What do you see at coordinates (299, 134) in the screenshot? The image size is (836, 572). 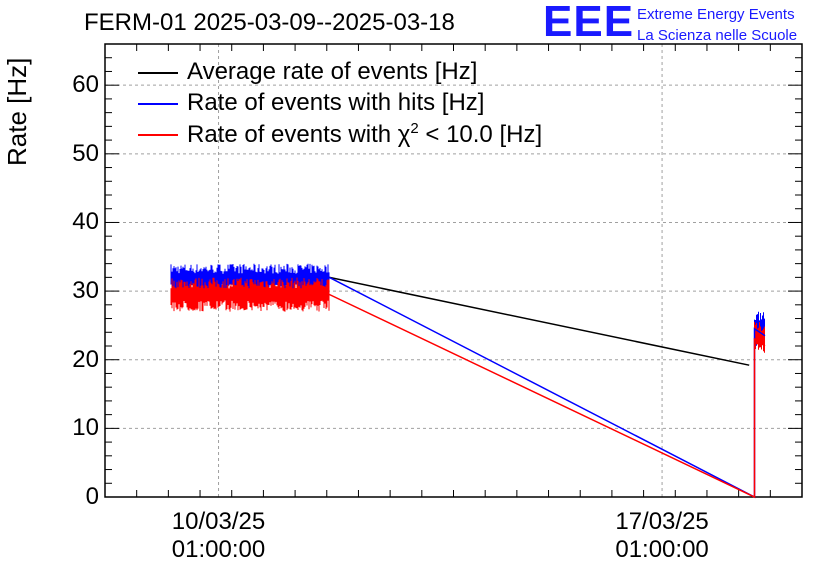 I see `legend-label-chi2-prefix: Rate of events with χ` at bounding box center [299, 134].